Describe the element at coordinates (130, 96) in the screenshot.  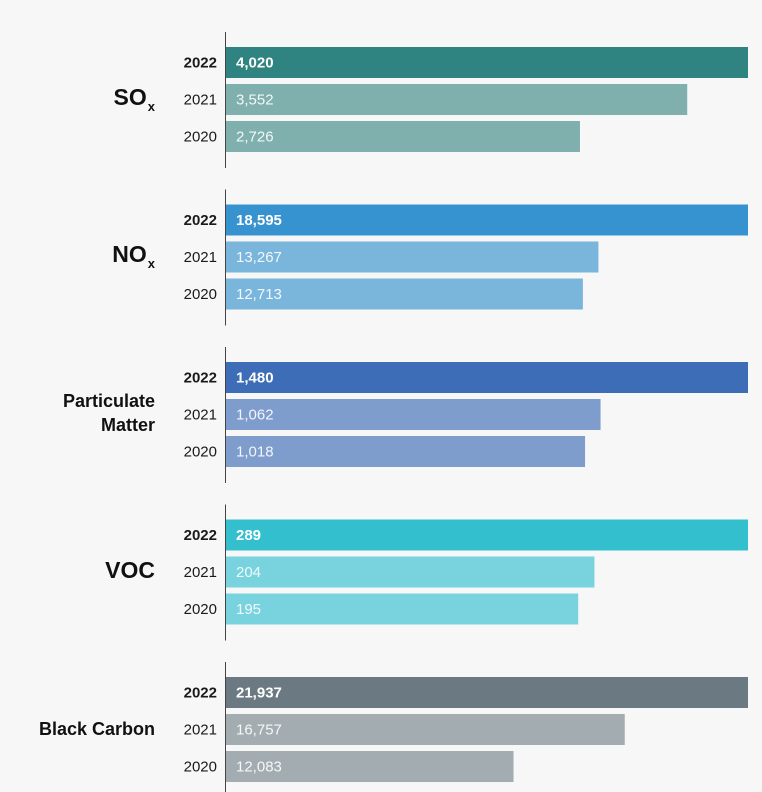
I see `group-label-main: SO` at that location.